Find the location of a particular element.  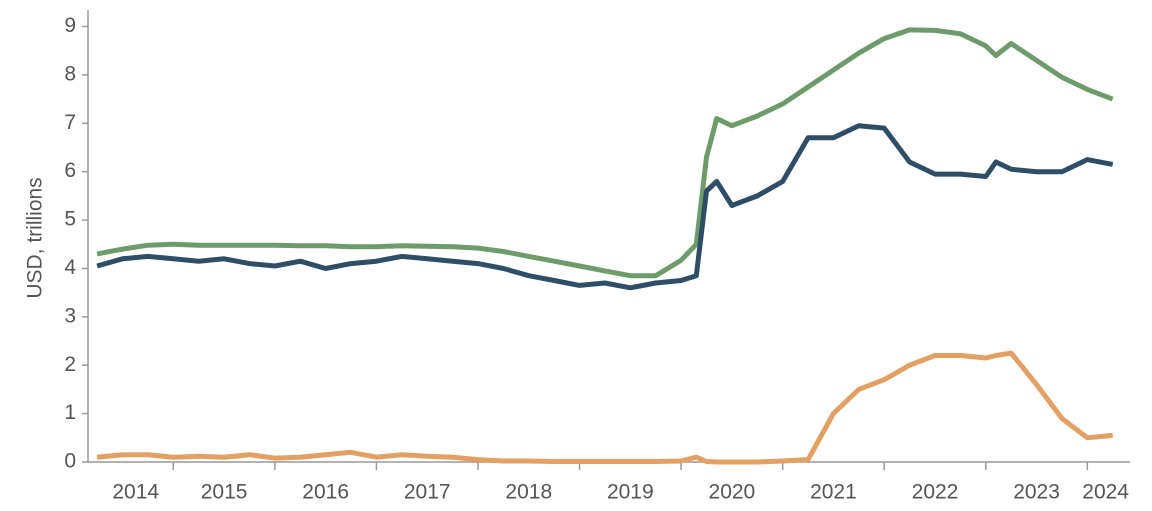

y-tick-label: 0 is located at coordinates (70, 461).